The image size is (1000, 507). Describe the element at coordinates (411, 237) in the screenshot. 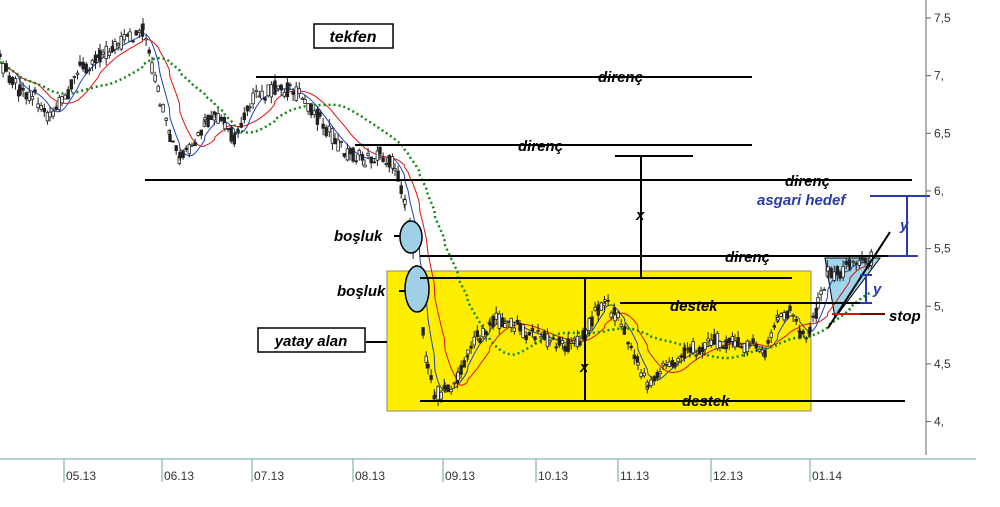

I see `gap-ellipse-upper` at that location.